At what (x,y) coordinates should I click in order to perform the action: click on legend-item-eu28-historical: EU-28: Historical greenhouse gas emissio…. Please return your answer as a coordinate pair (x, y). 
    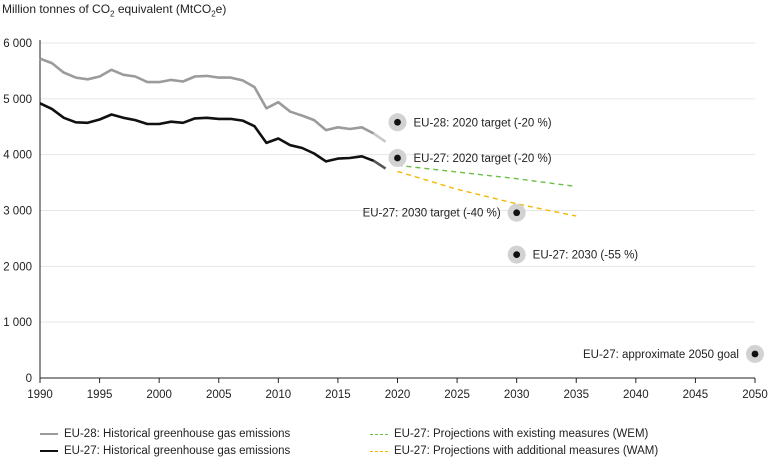
    Looking at the image, I should click on (165, 434).